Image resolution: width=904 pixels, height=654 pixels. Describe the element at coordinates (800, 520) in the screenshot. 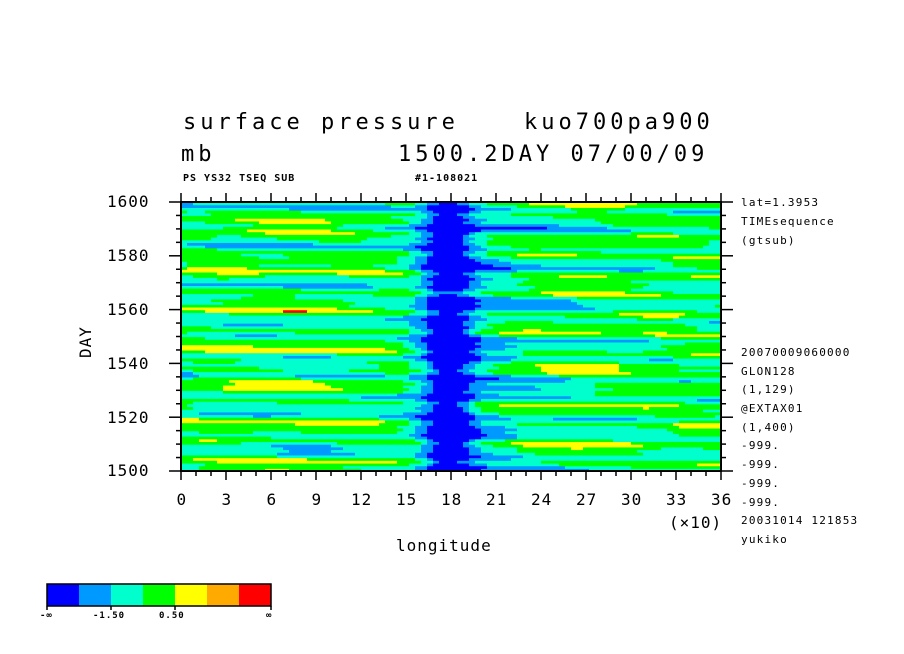

I see `side-info-line: 20031014 121853` at that location.